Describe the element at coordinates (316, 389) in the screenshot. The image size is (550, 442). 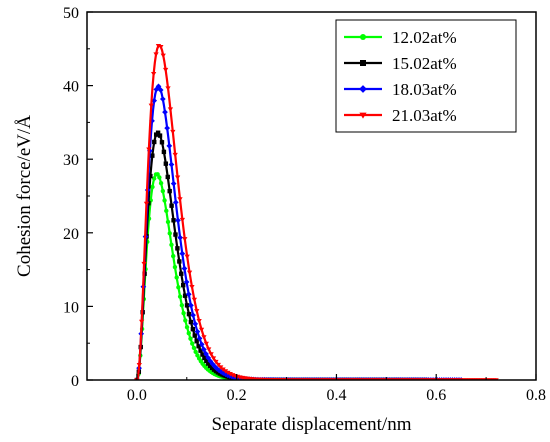
I see `x-axis: 0.0 0.2 0.4 0.6 0.8` at that location.